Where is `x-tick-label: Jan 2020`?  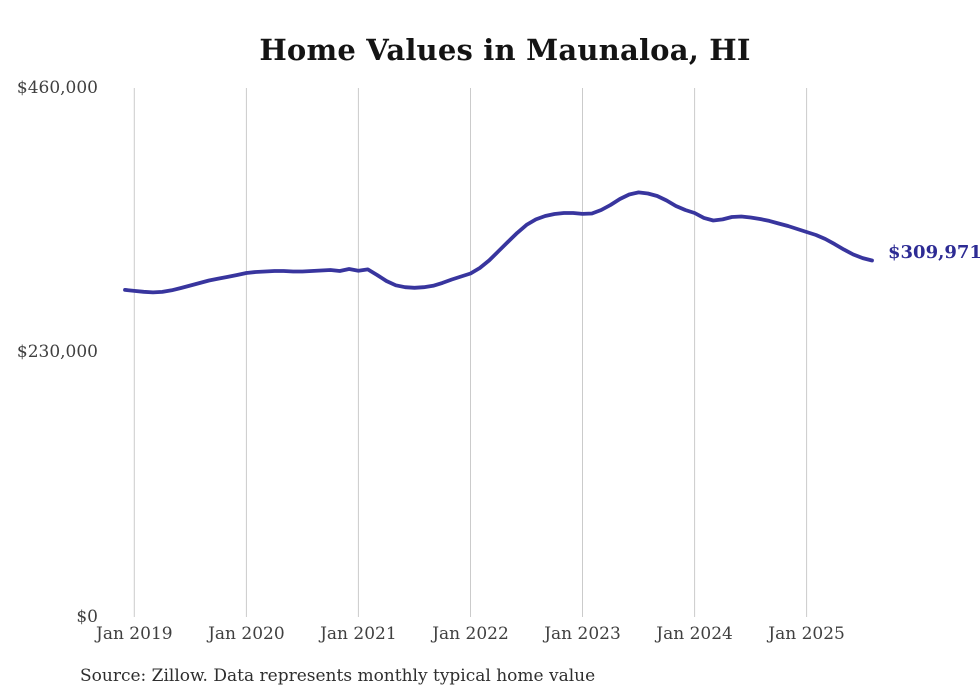 x-tick-label: Jan 2020 is located at coordinates (246, 634).